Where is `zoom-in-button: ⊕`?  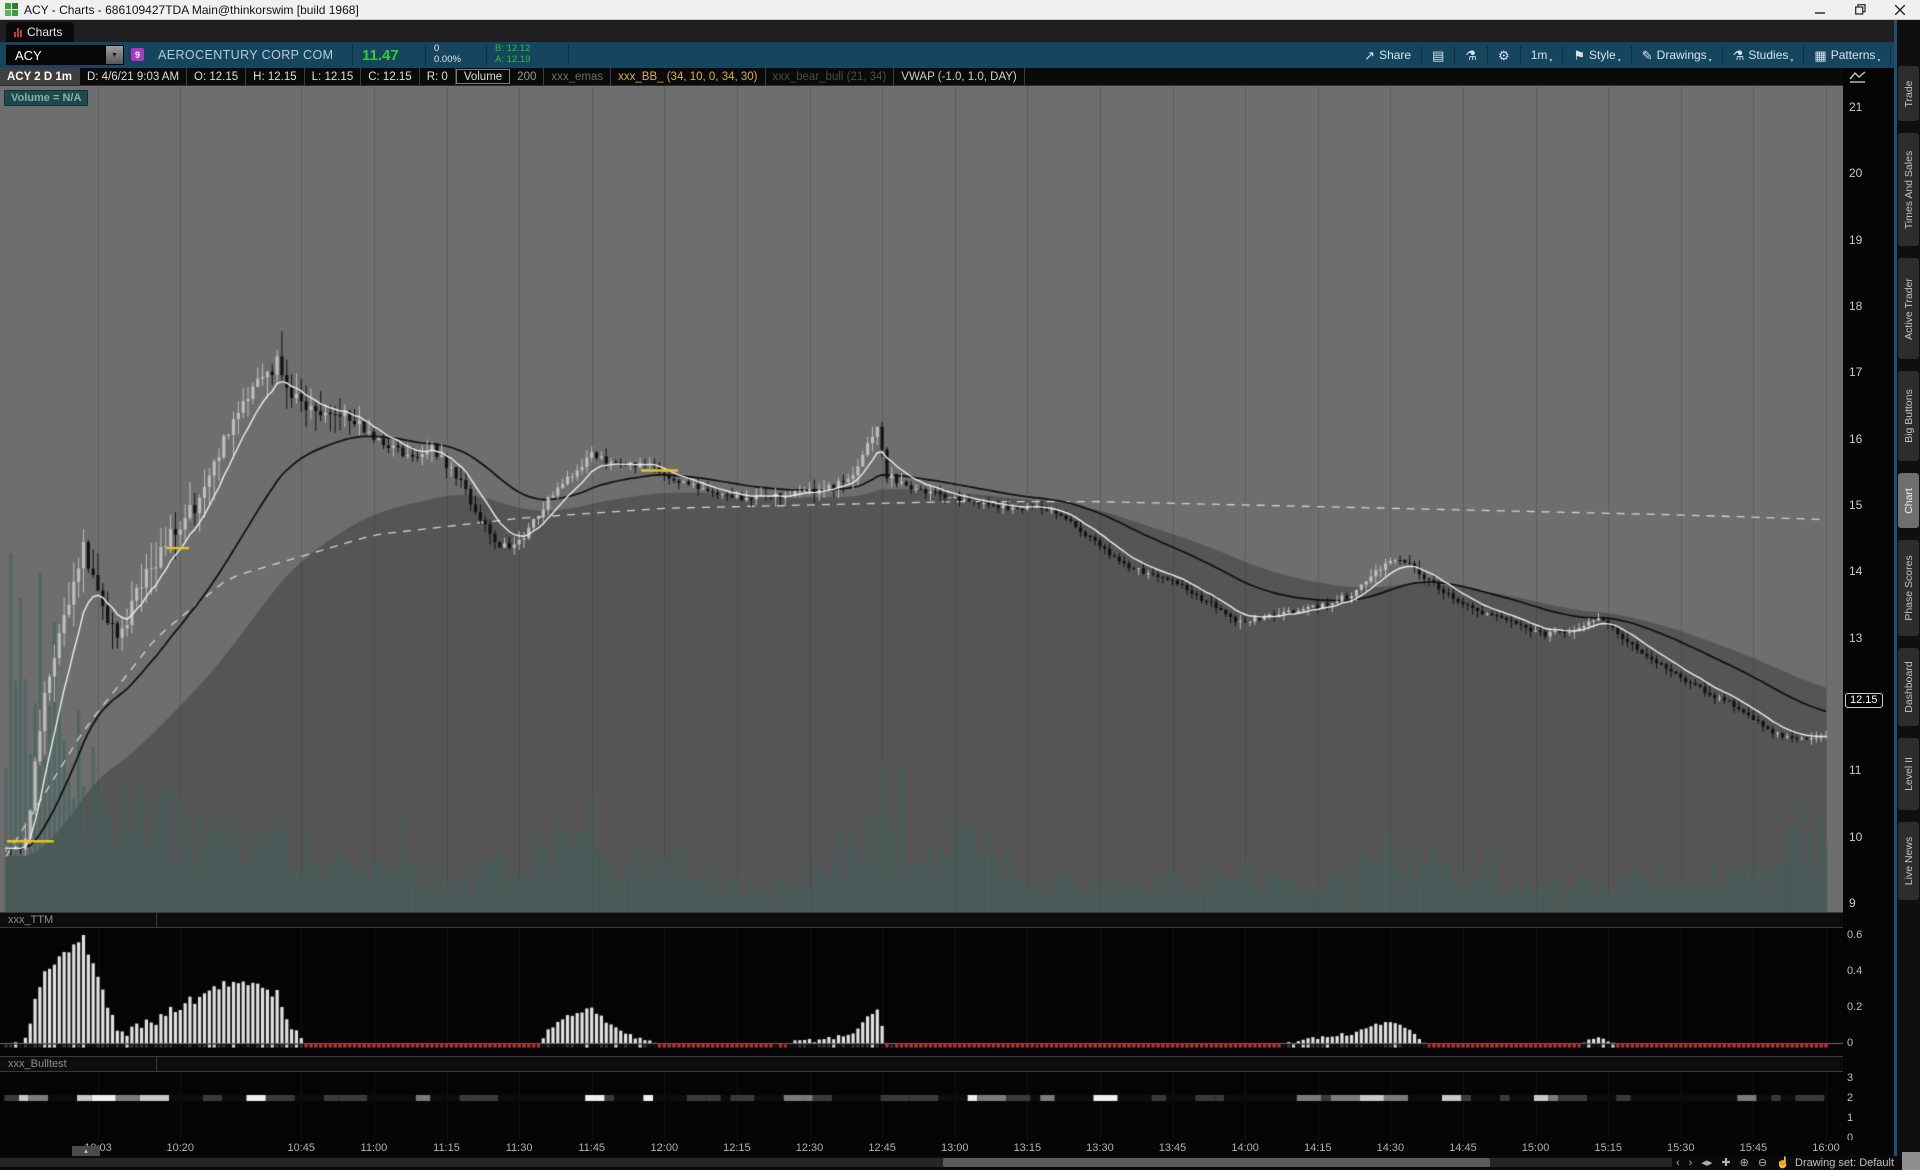 zoom-in-button: ⊕ is located at coordinates (1744, 1162).